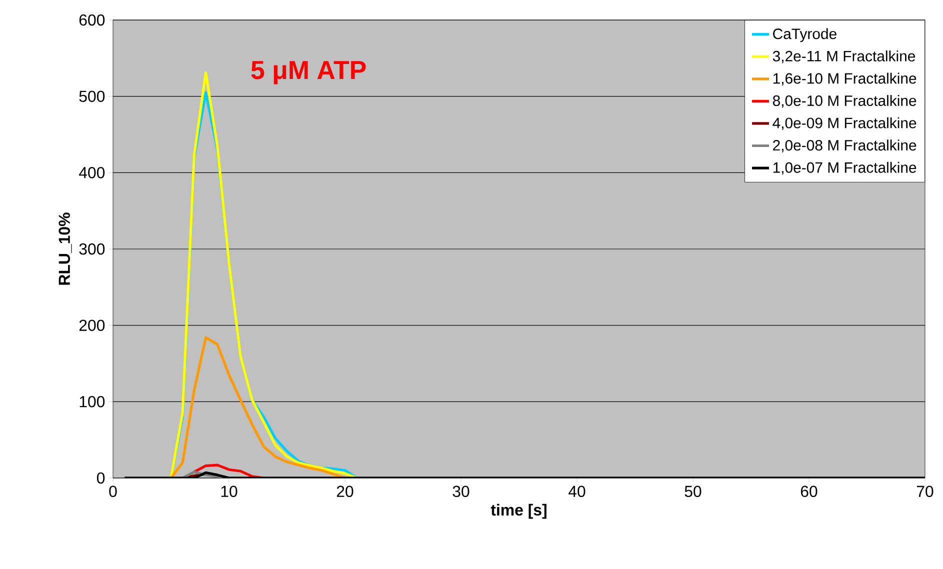  I want to click on x-tick-label: 30, so click(461, 492).